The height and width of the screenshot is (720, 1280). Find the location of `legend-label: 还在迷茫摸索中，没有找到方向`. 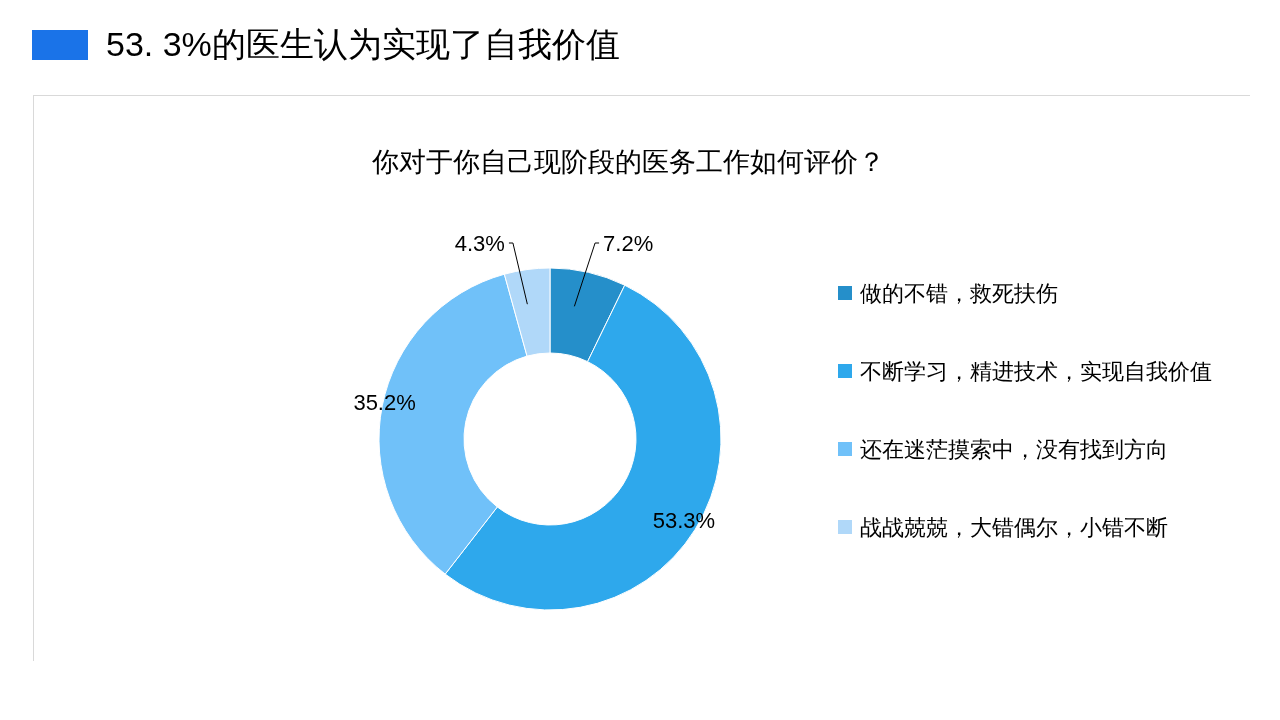

legend-label: 还在迷茫摸索中，没有找到方向 is located at coordinates (1014, 450).